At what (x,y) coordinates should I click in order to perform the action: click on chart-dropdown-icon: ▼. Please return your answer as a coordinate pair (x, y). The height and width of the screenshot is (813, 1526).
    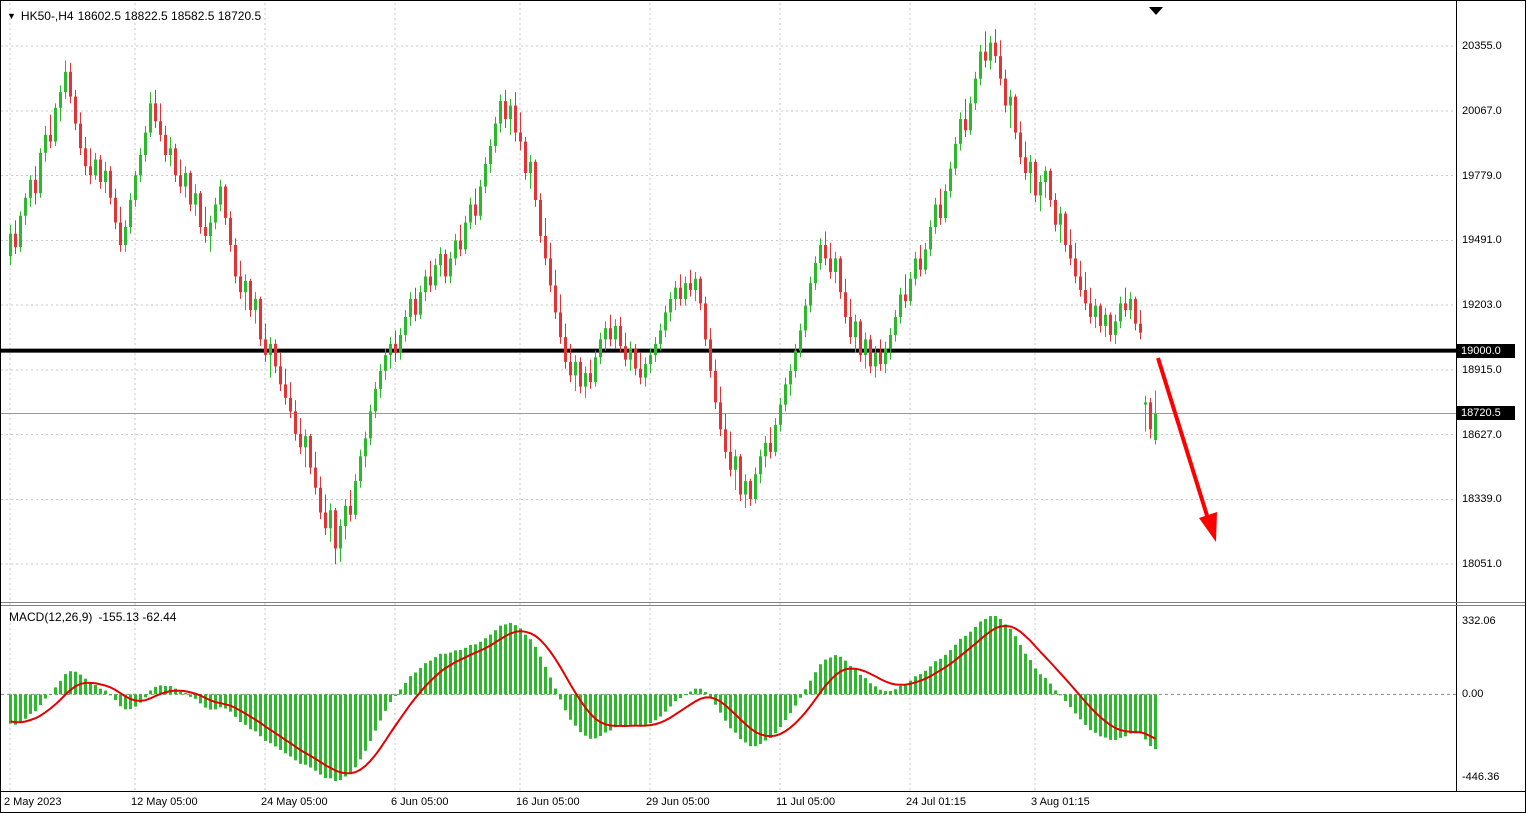
    Looking at the image, I should click on (11, 16).